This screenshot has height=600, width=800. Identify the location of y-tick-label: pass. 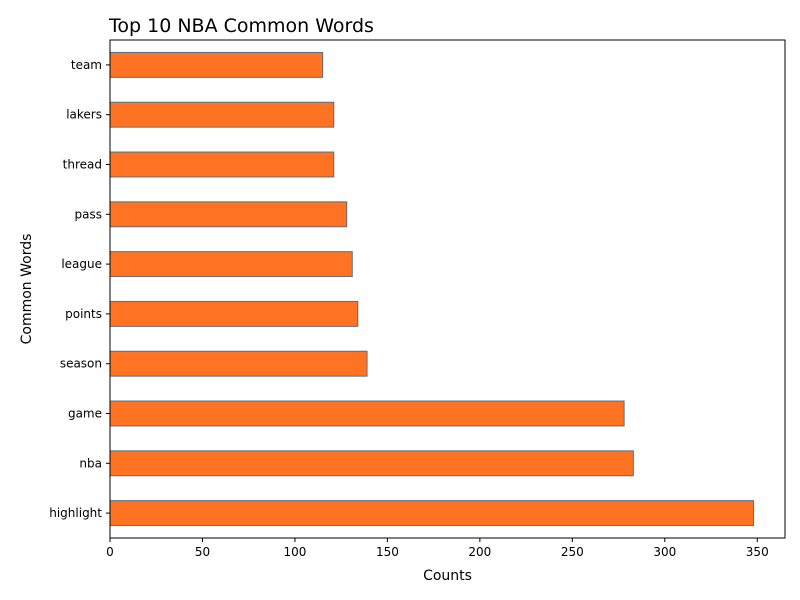
(88, 214).